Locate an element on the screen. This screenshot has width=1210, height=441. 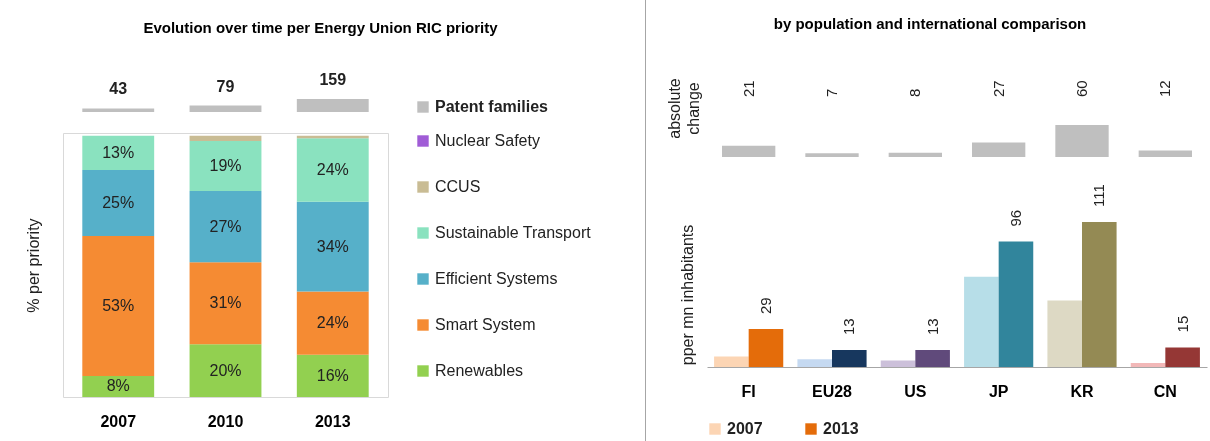
data-label: 8% is located at coordinates (118, 386).